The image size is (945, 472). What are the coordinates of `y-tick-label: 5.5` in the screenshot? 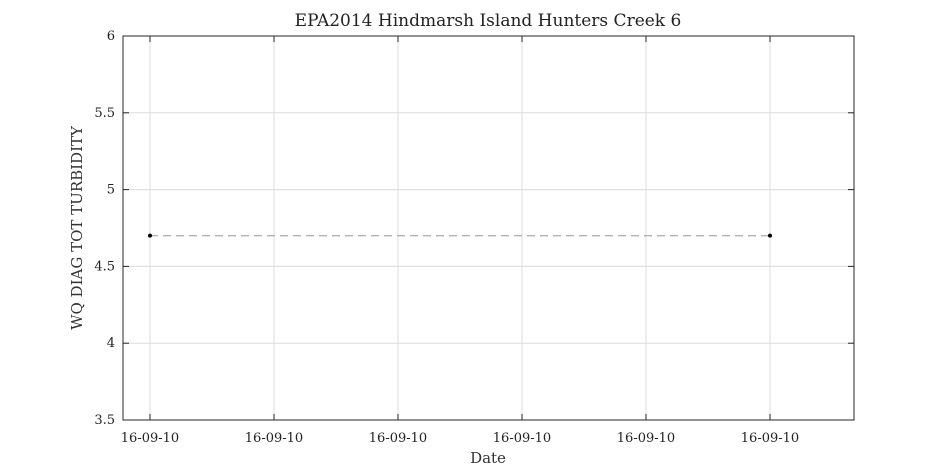 It's located at (104, 113).